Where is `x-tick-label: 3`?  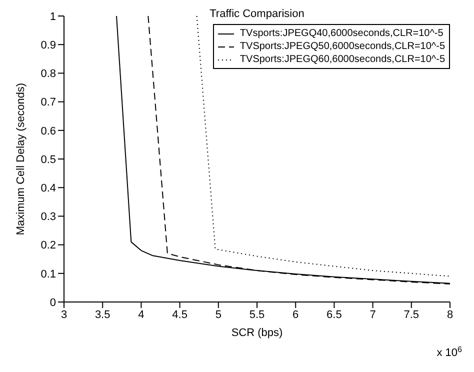 x-tick-label: 3 is located at coordinates (64, 314).